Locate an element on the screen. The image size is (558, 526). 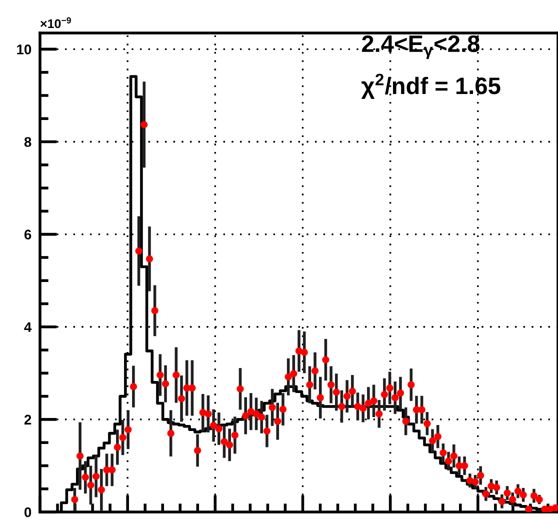
y-tick-label: 4 is located at coordinates (28, 327).